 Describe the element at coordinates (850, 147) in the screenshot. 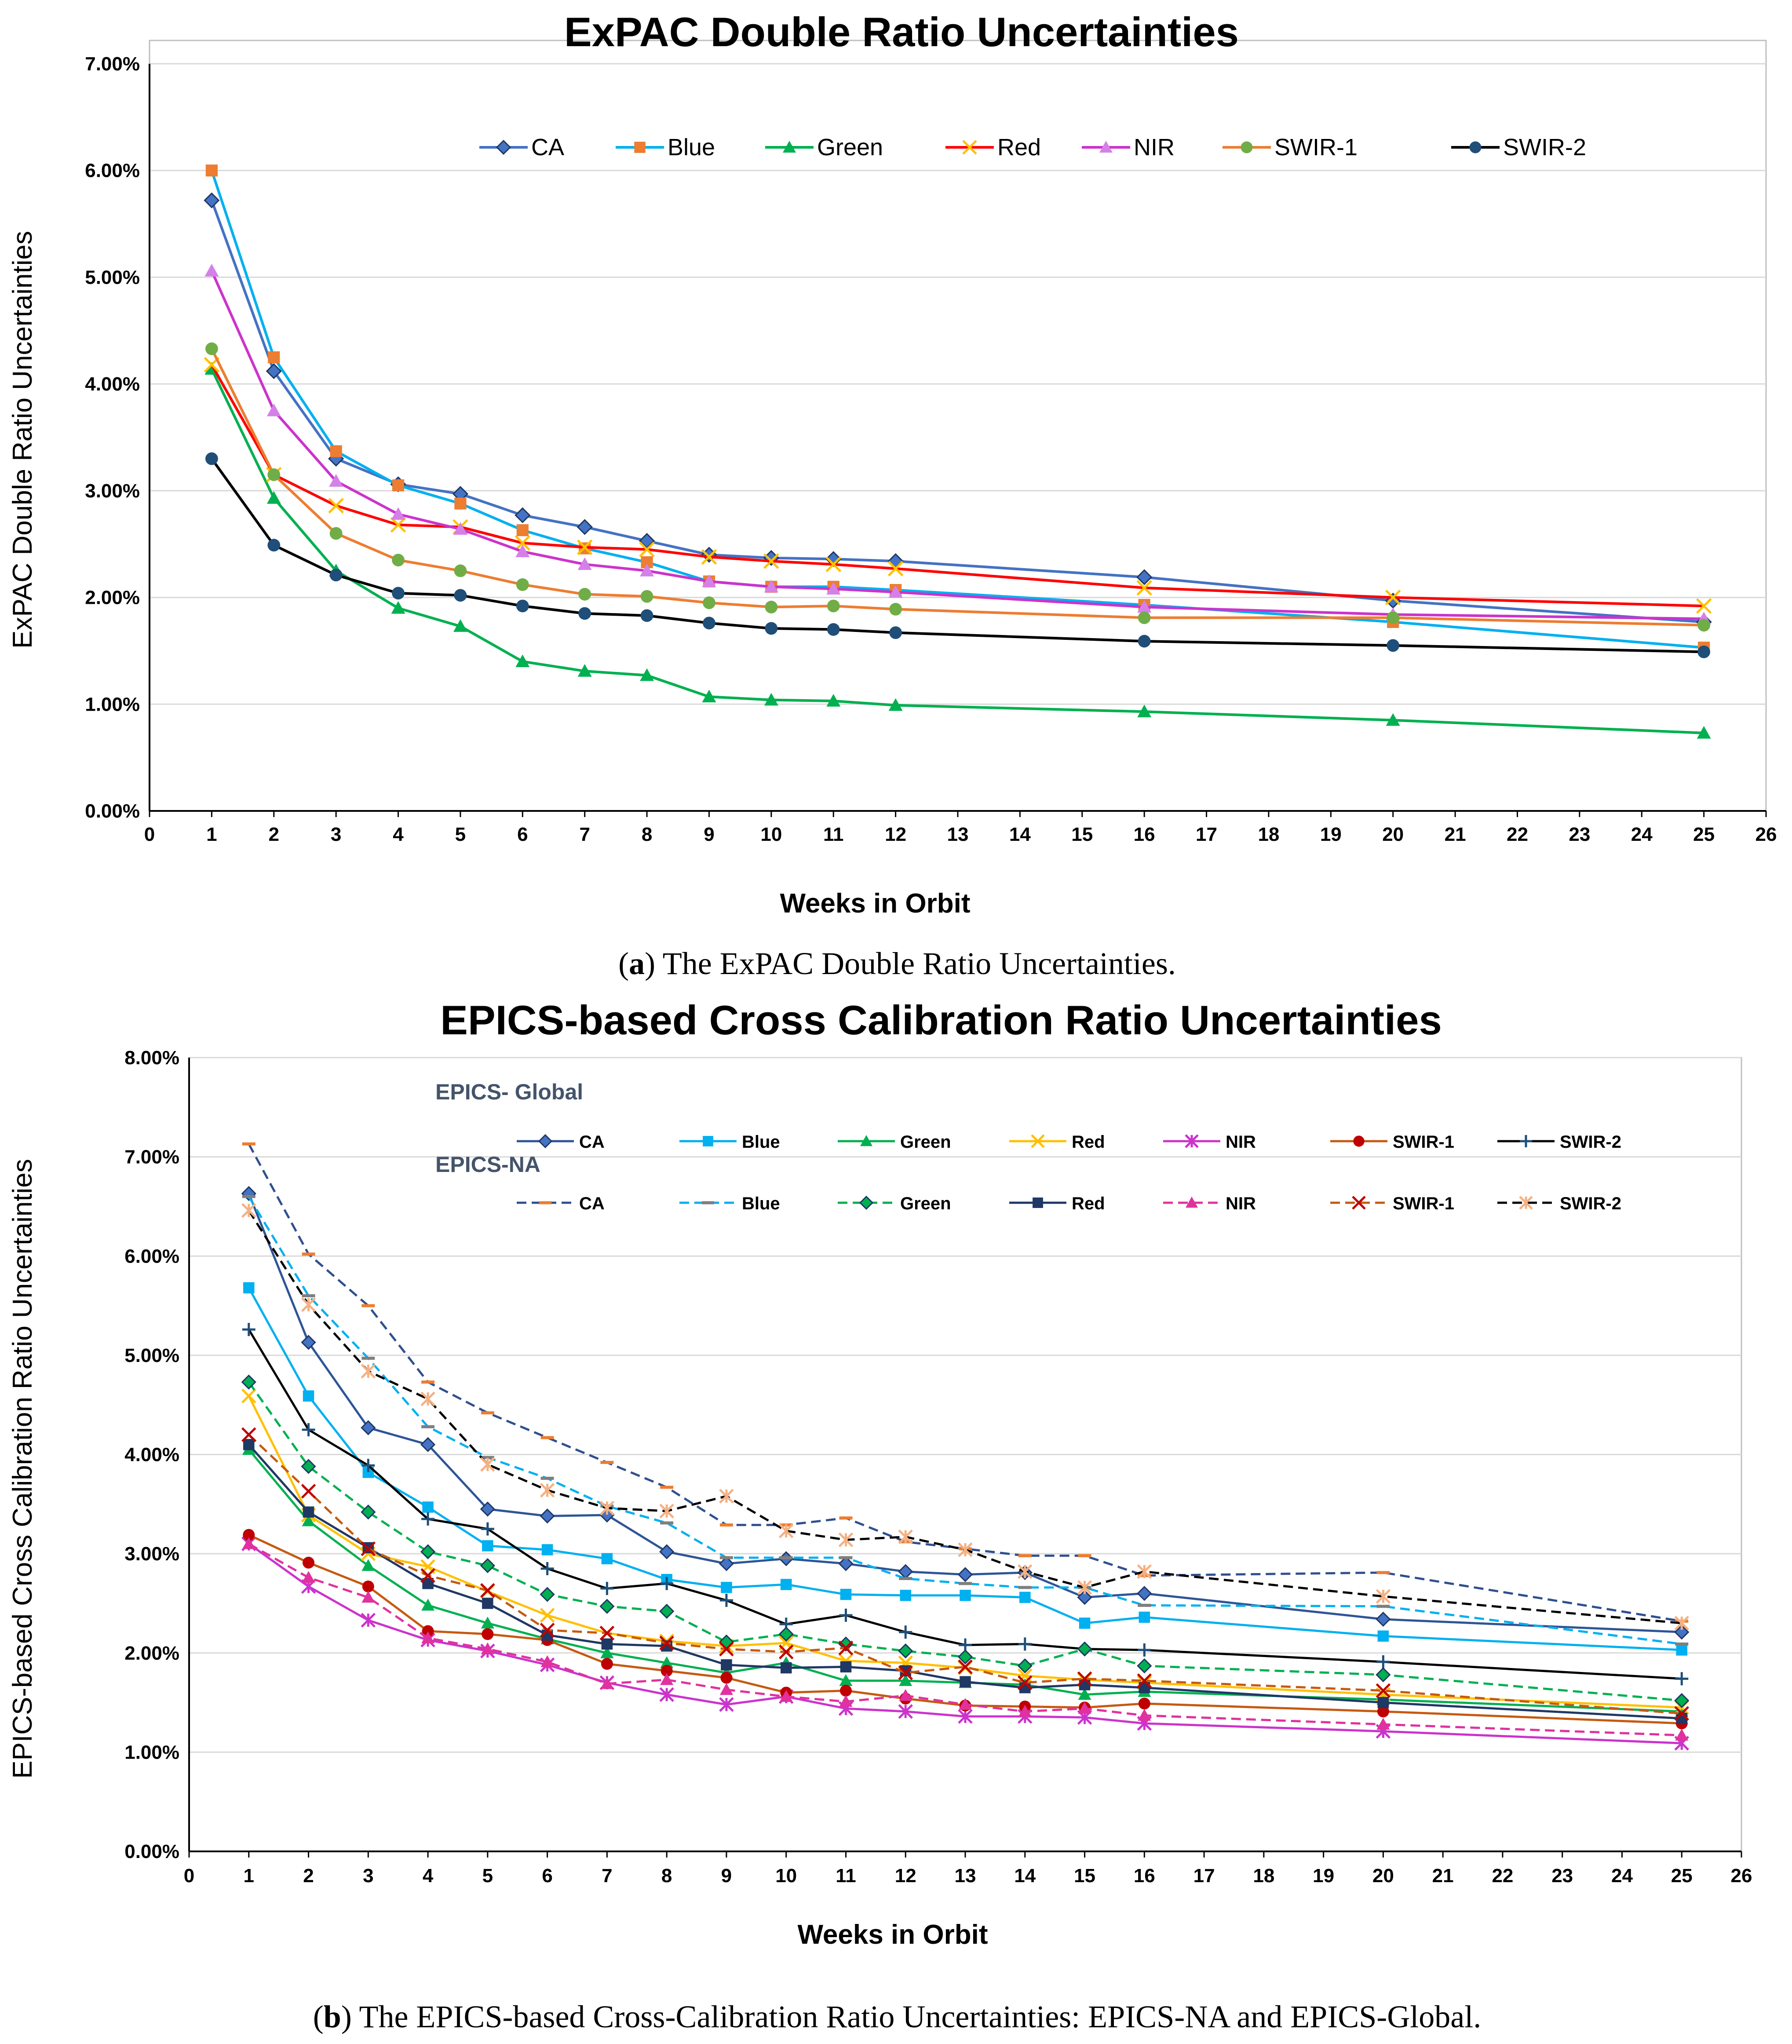

I see `legend-label: Green` at that location.